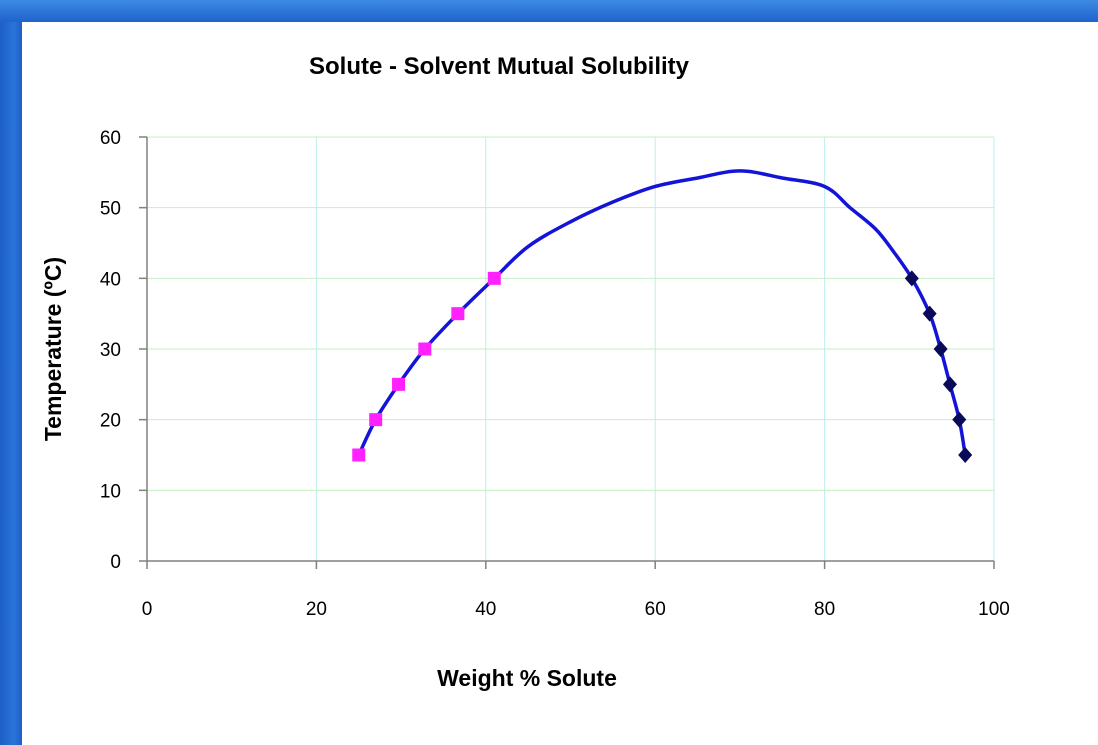 This screenshot has height=745, width=1098. I want to click on x-tick-label: 80, so click(824, 609).